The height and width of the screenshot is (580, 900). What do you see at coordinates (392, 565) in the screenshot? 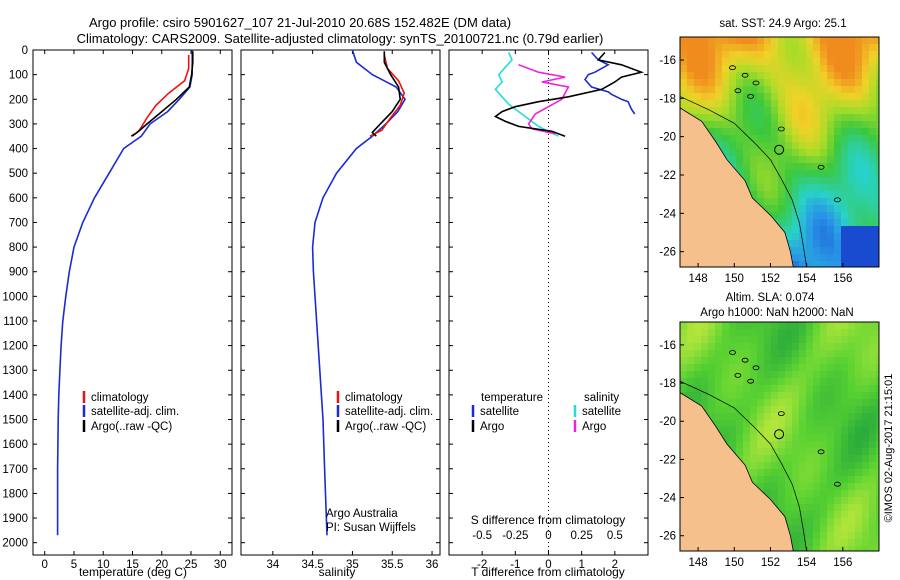
I see `salinity-tick-label: 35.5` at bounding box center [392, 565].